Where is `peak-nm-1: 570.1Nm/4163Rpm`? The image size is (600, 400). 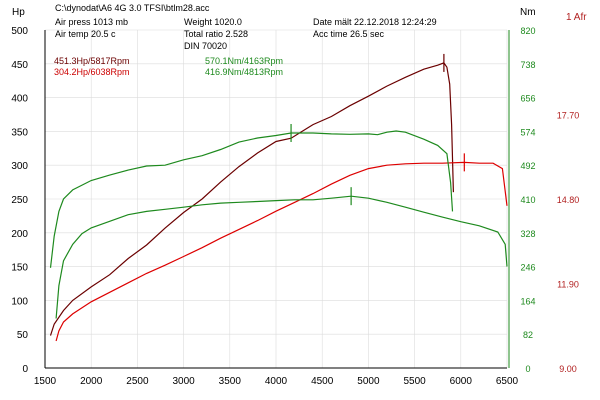 peak-nm-1: 570.1Nm/4163Rpm is located at coordinates (244, 61).